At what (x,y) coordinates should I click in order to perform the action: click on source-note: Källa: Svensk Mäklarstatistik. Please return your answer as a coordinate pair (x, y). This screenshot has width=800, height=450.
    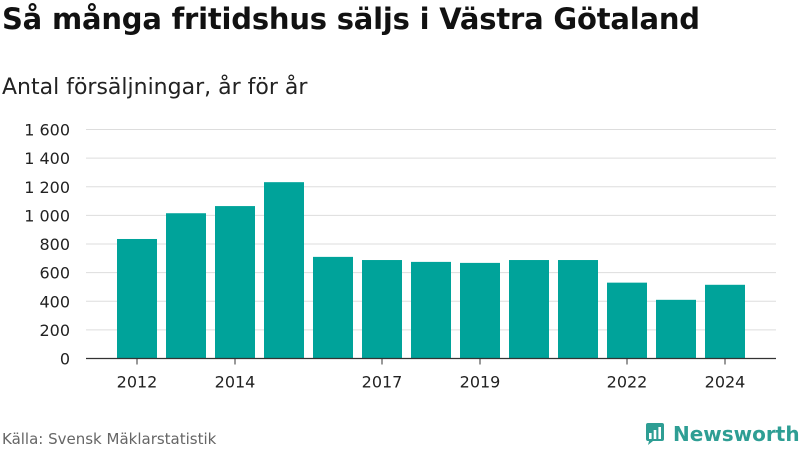
    Looking at the image, I should click on (109, 439).